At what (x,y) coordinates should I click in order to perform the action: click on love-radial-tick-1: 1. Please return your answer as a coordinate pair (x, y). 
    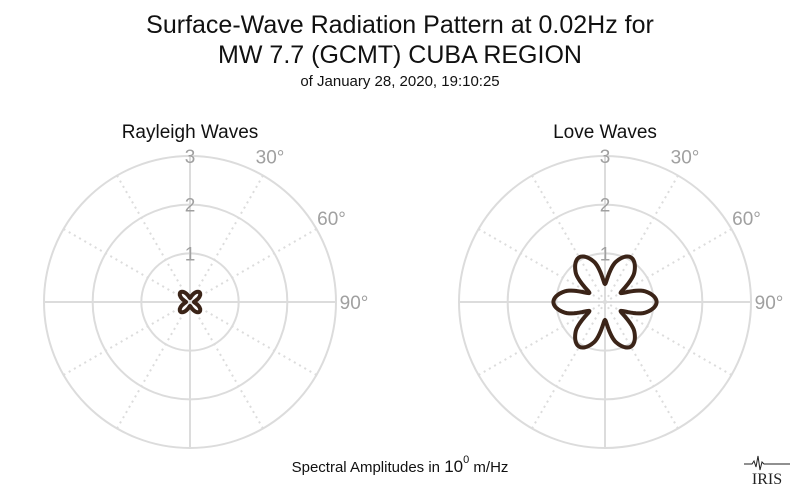
    Looking at the image, I should click on (605, 254).